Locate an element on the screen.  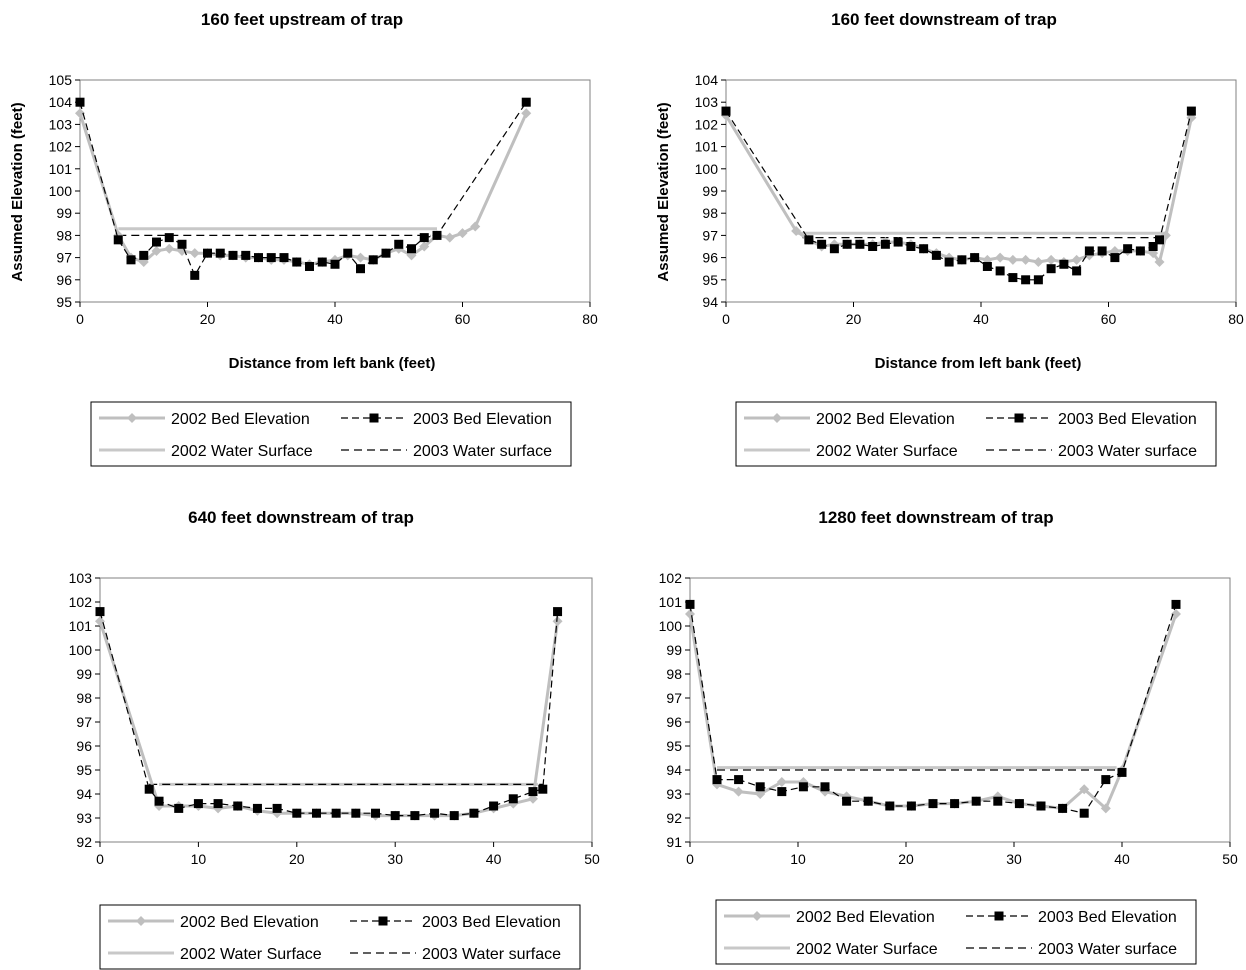
chart-title: 160 feet downstream of trap is located at coordinates (944, 19).